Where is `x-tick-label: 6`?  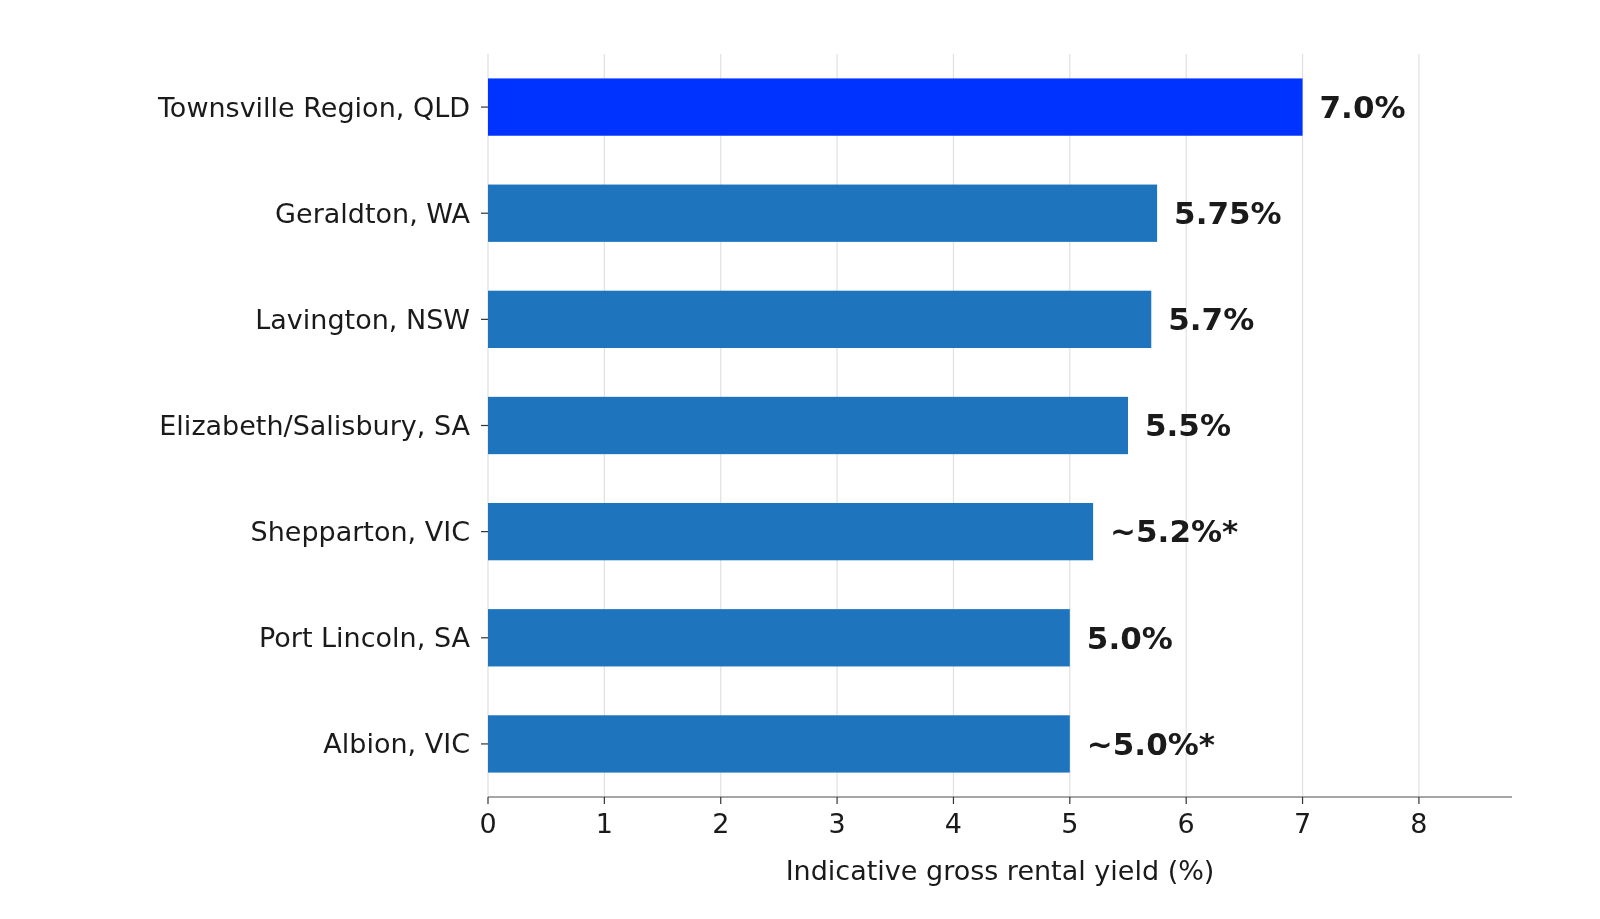 x-tick-label: 6 is located at coordinates (1186, 823).